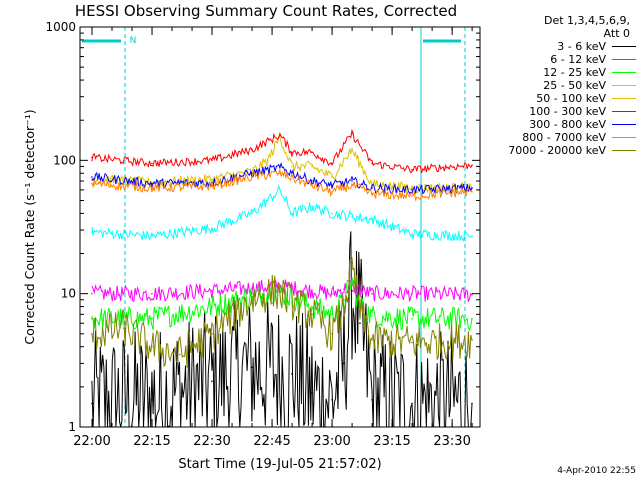  I want to click on legend-label: 25 - 50 keV, so click(574, 85).